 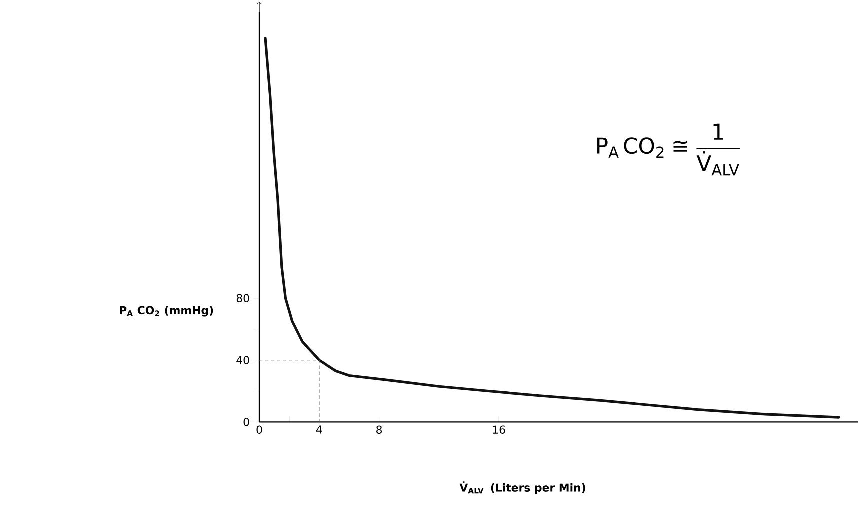 What do you see at coordinates (523, 488) in the screenshot?
I see `x-axis-title: $\textbf{V̇}_{\textbf{ALV}}\;\;\textbf{(Liters per Min)}$` at bounding box center [523, 488].